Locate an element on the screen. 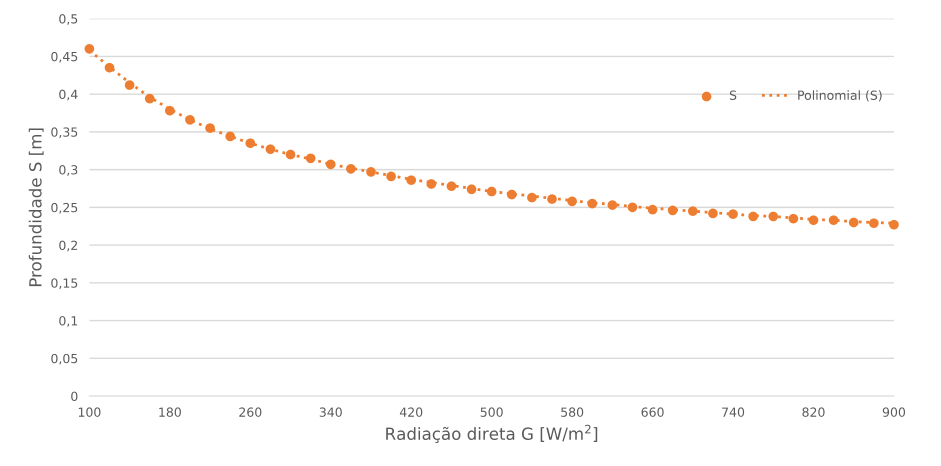 The image size is (941, 466). x-tick-label: 180 is located at coordinates (170, 412).